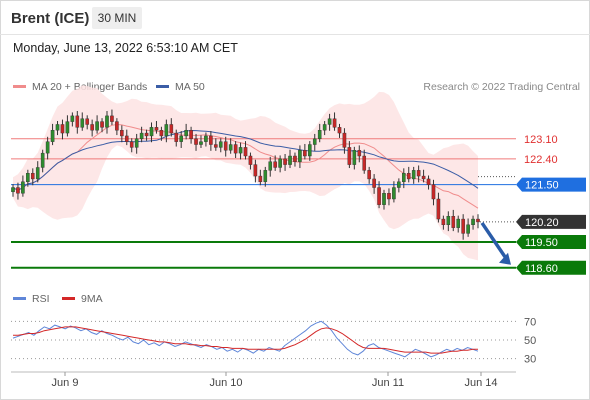  I want to click on rsi-ma-line, so click(245, 340).